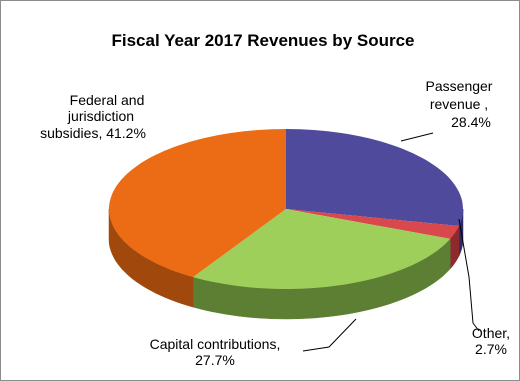 The width and height of the screenshot is (520, 381). I want to click on data-label-capital-contributions: Capital contributions, 27.7%, so click(215, 352).